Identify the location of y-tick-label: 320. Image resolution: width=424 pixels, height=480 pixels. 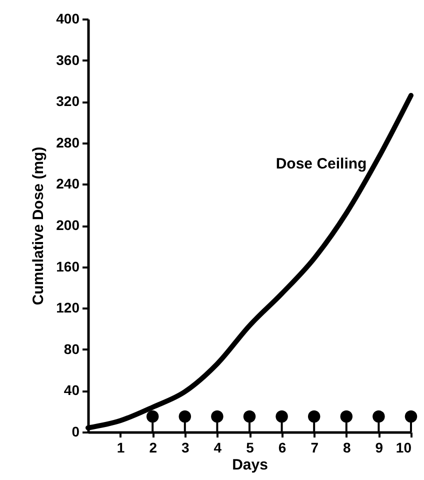
(68, 101).